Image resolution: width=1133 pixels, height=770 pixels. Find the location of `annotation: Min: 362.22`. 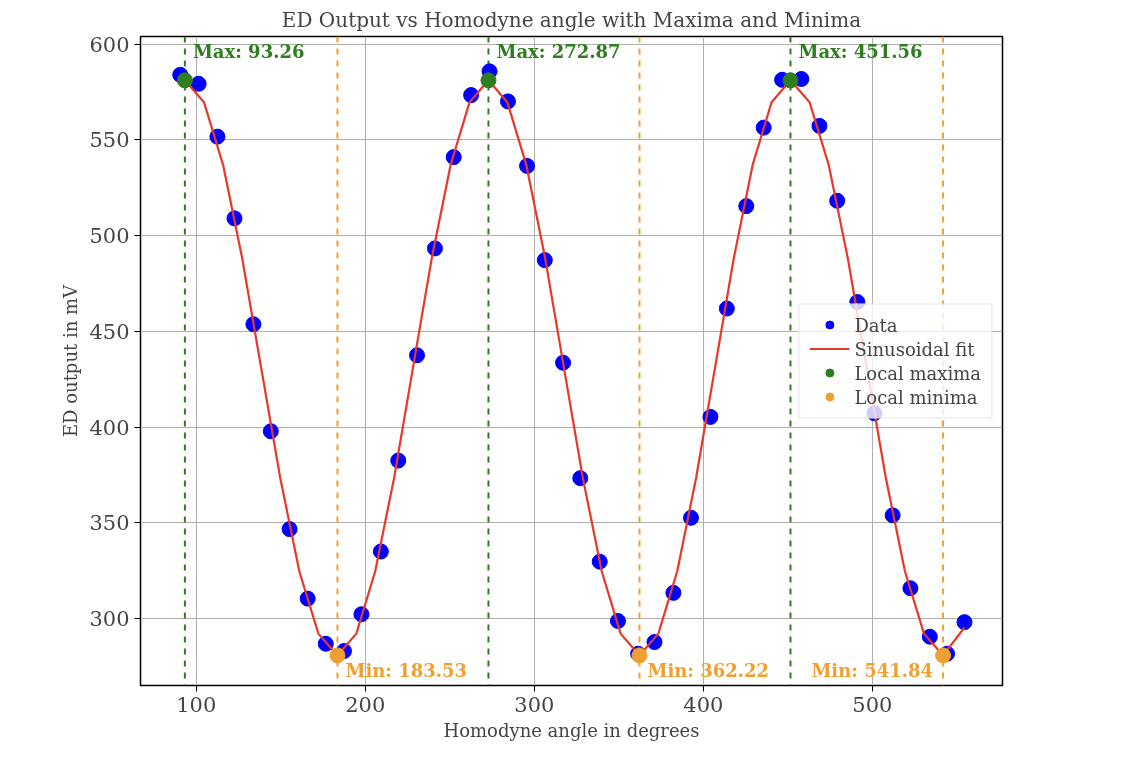

annotation: Min: 362.22 is located at coordinates (708, 671).